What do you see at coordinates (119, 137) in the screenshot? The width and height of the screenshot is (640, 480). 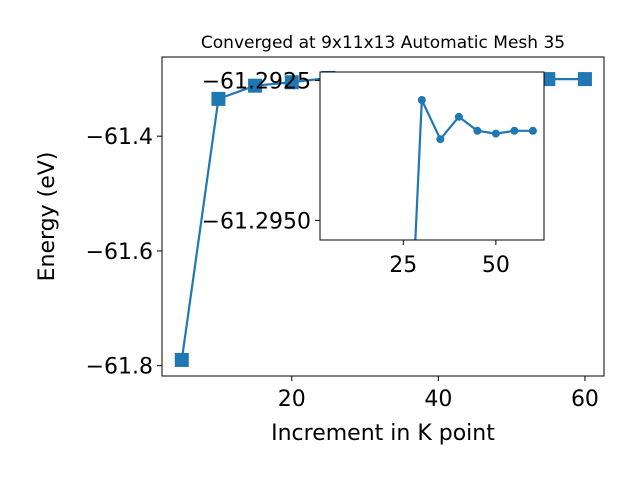 I see `y-tick-label: −61.4` at bounding box center [119, 137].